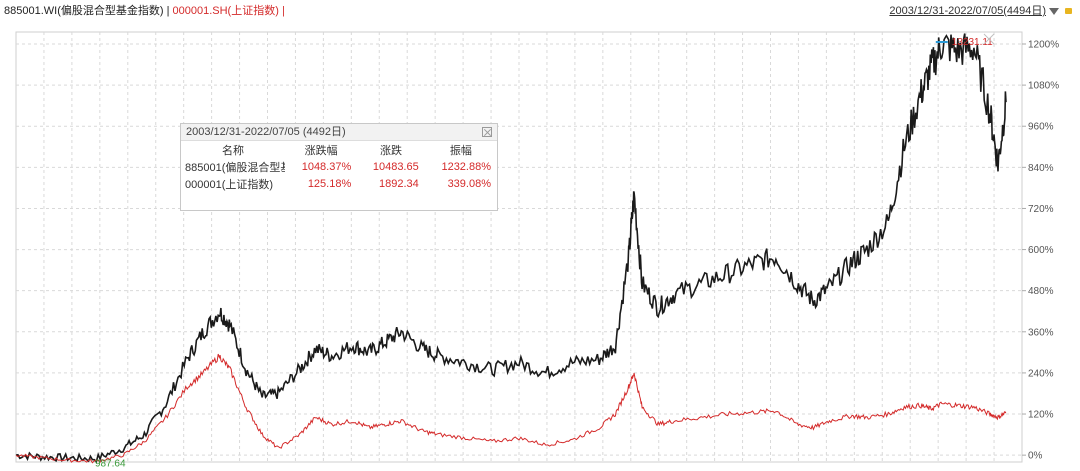  Describe the element at coordinates (972, 42) in the screenshot. I see `max-value-label: 13231.11` at that location.